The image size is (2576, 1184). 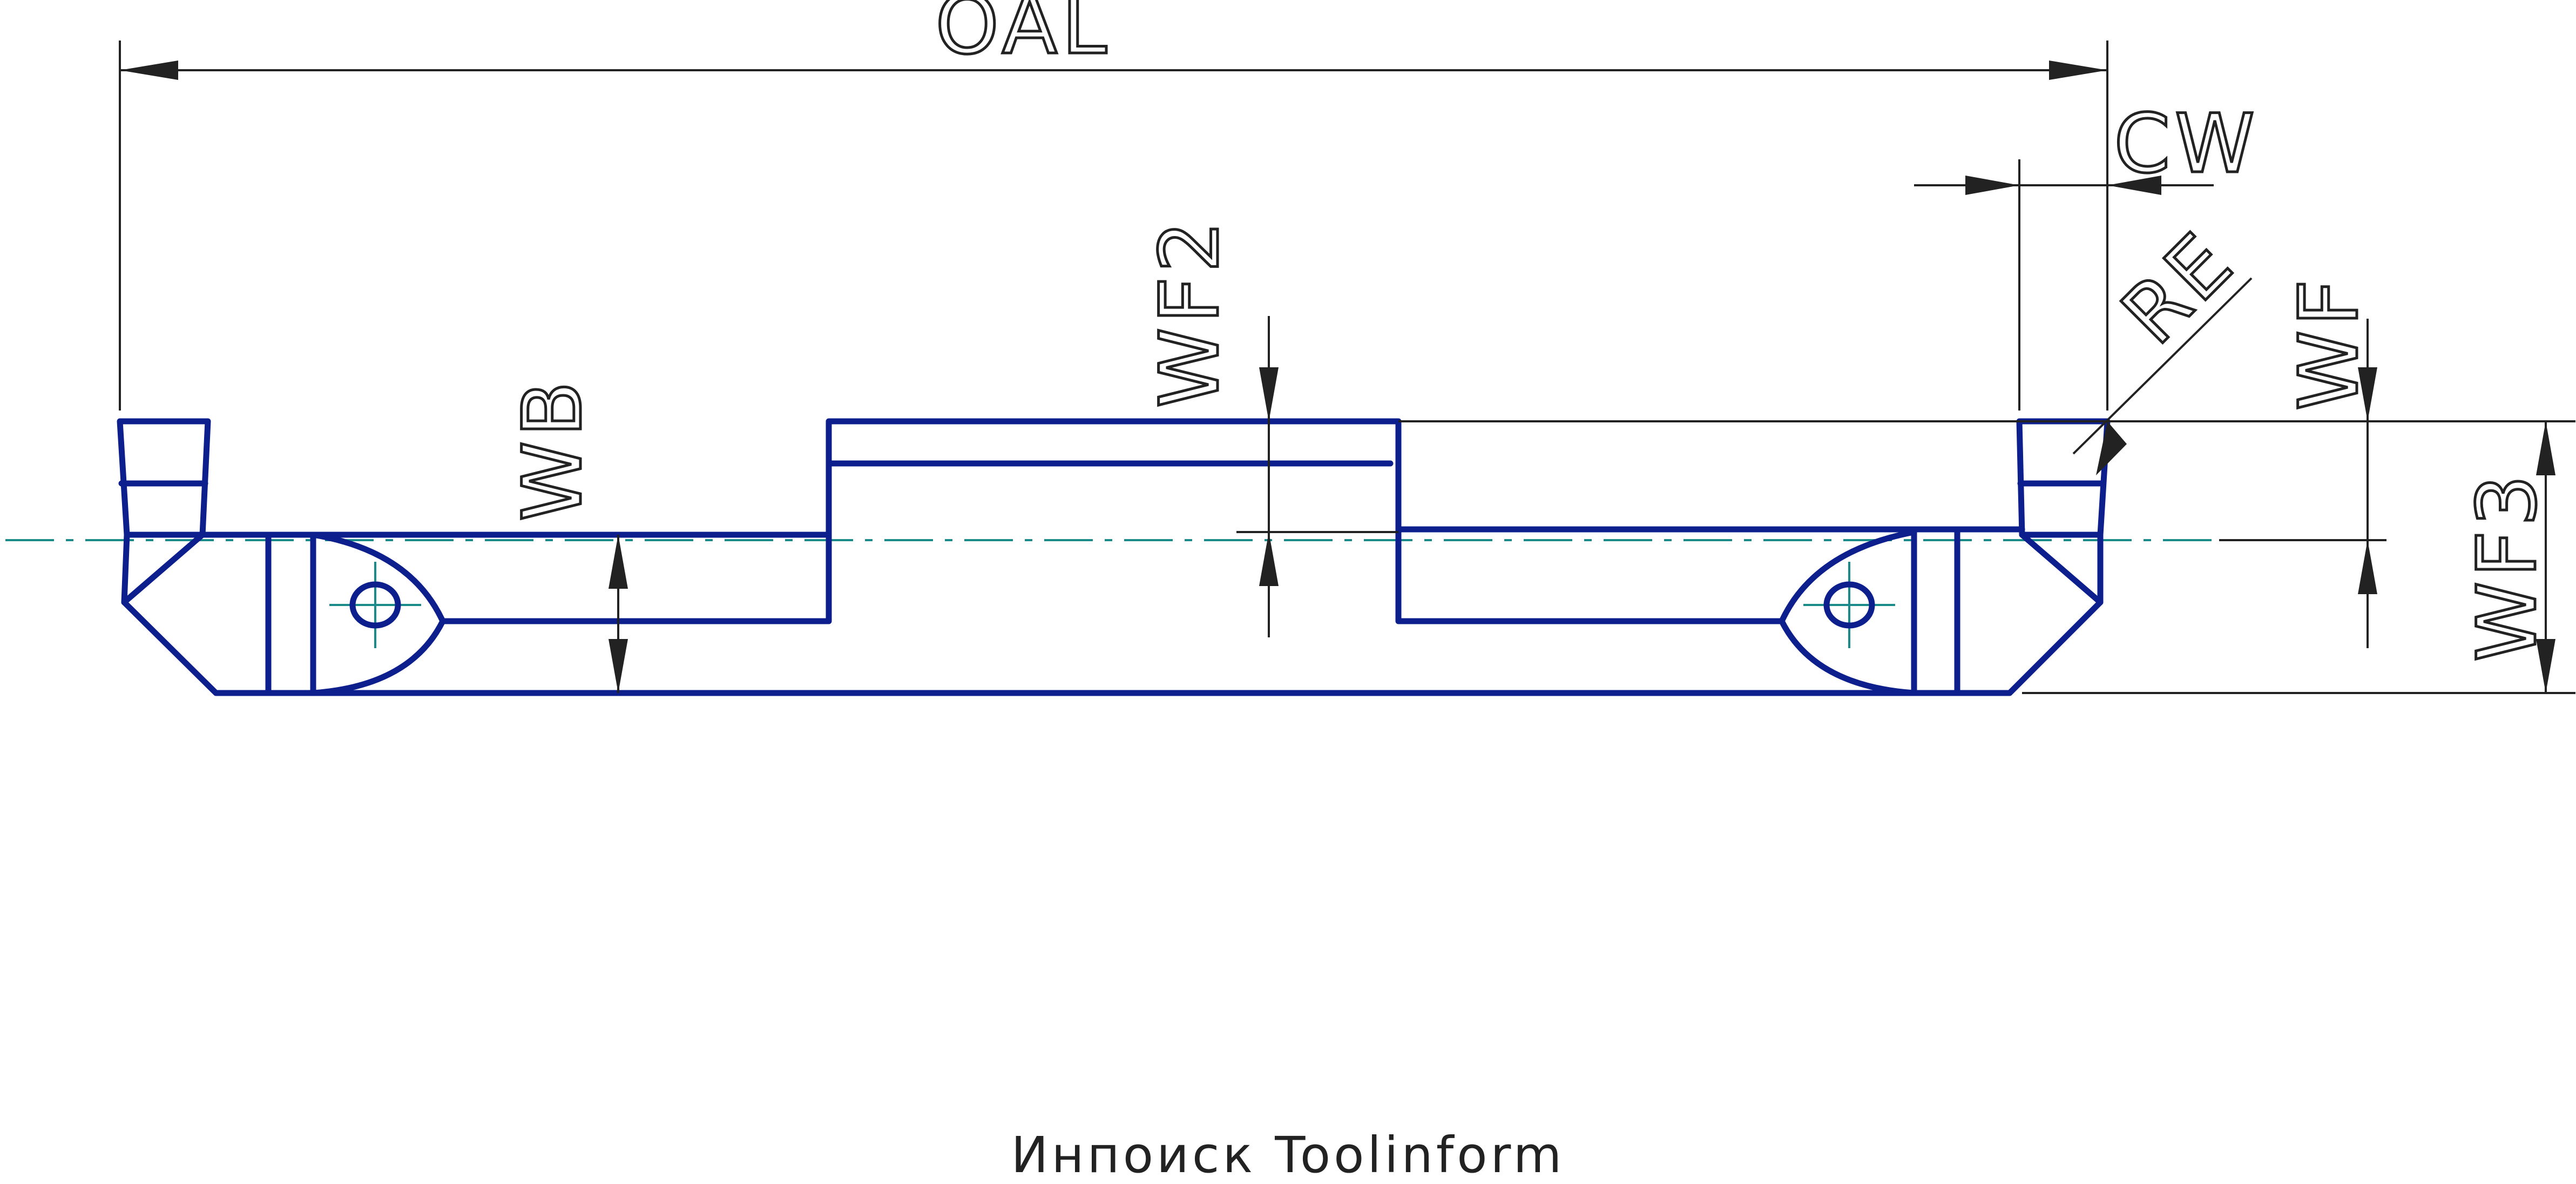 What do you see at coordinates (1288, 1155) in the screenshot?
I see `watermark-caption: Инпоиск Toolinform` at bounding box center [1288, 1155].